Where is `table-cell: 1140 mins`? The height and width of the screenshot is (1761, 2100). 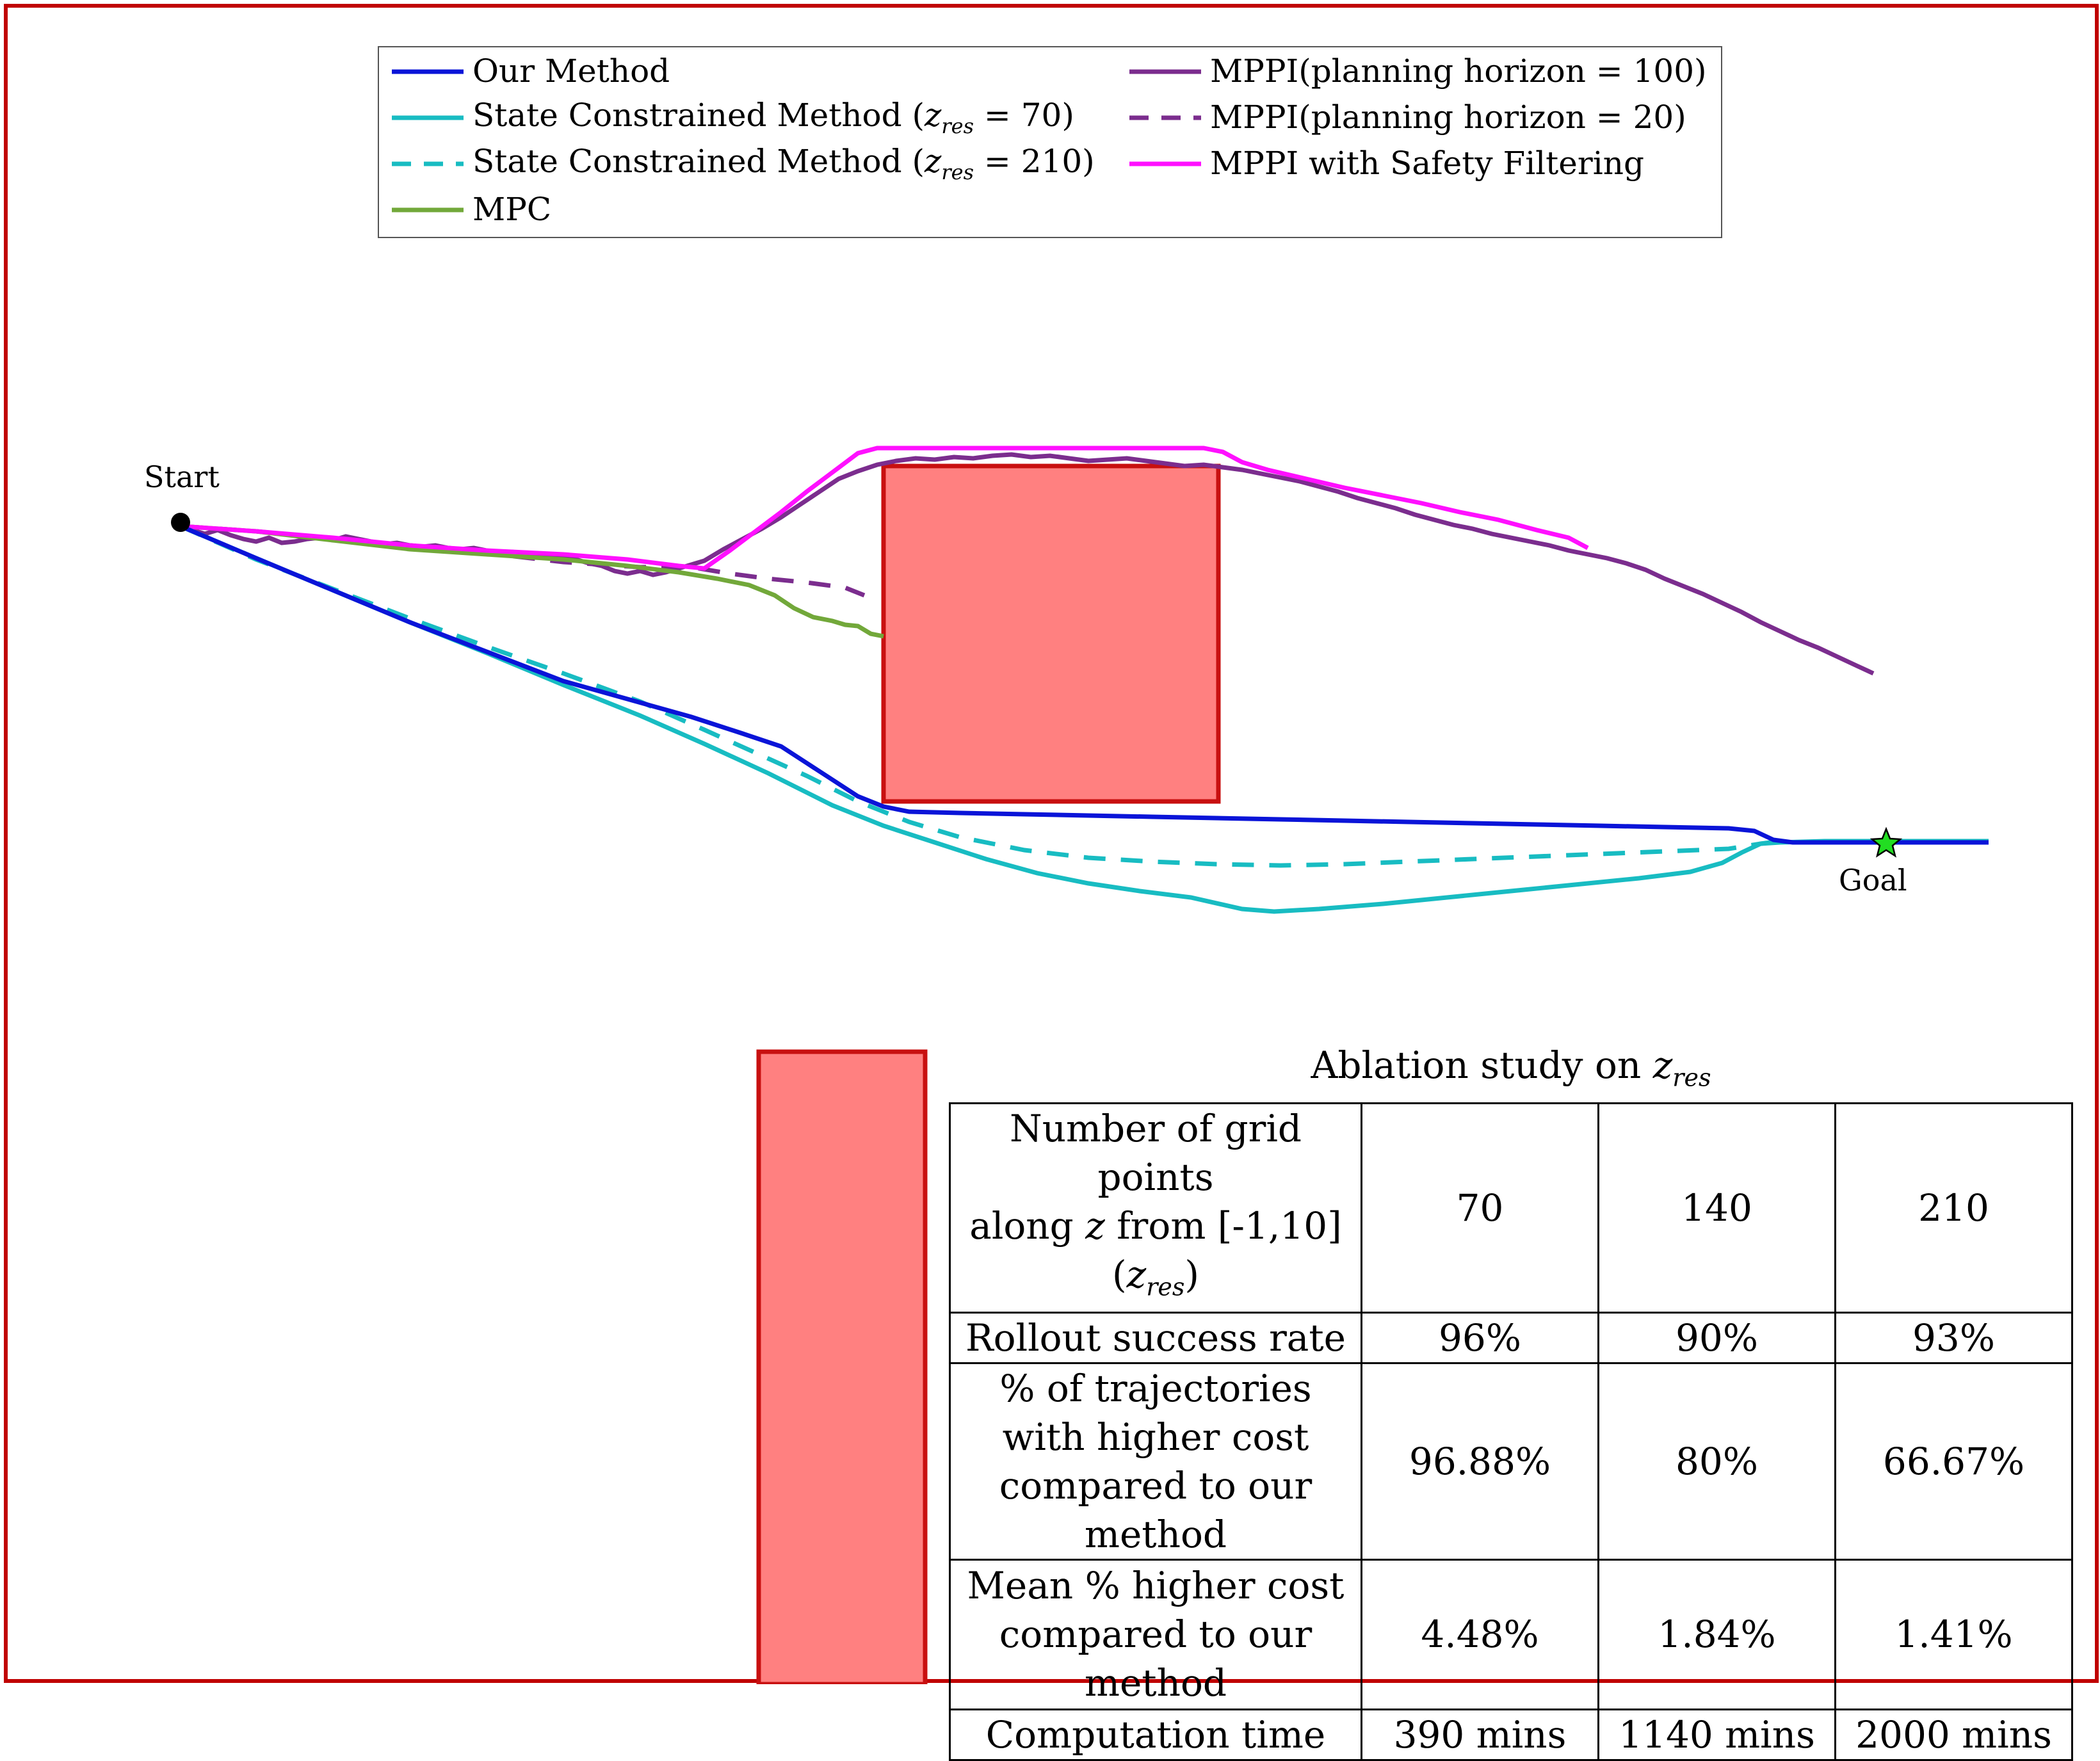
table-cell: 1140 mins is located at coordinates (1716, 1734).